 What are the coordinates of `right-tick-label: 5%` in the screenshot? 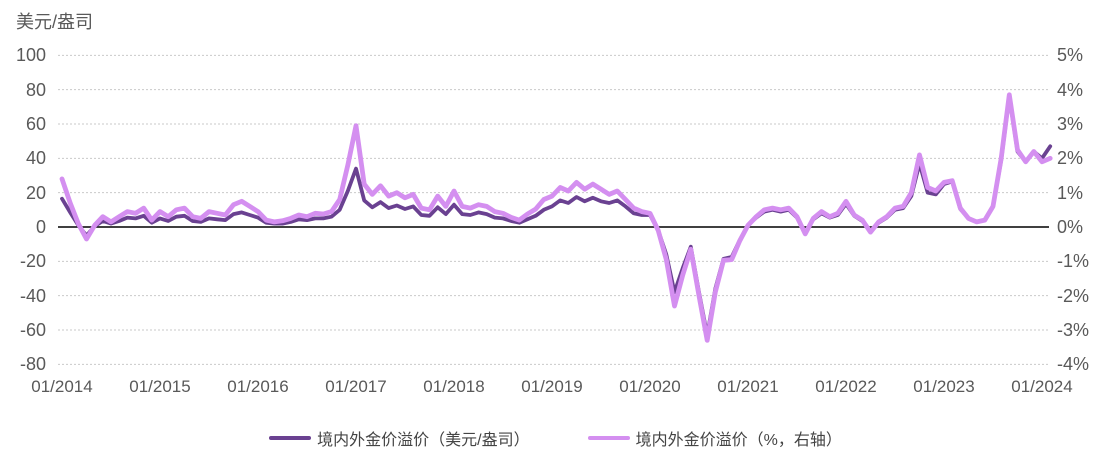 It's located at (1070, 55).